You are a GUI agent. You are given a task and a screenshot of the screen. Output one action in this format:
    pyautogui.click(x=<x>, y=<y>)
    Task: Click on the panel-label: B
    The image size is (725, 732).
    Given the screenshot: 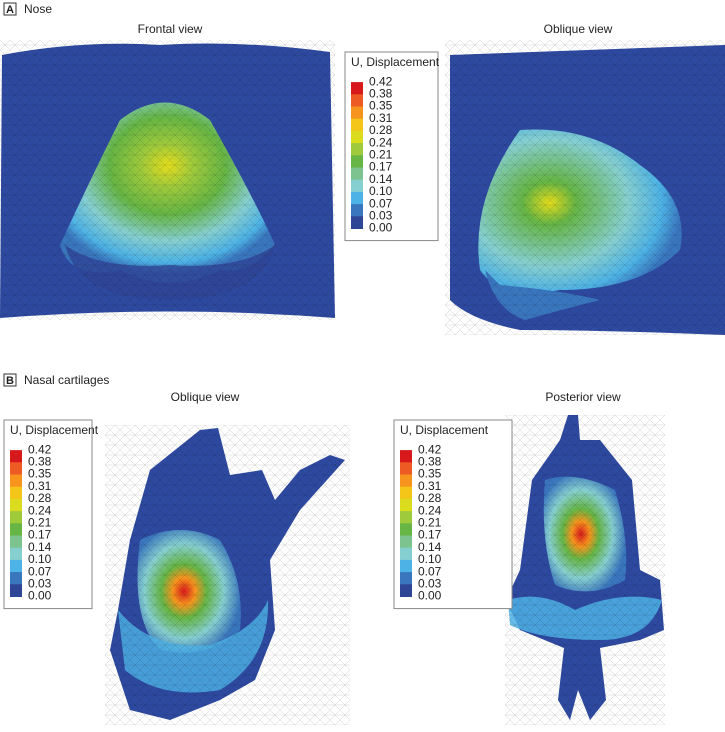 What is the action you would take?
    pyautogui.click(x=10, y=381)
    